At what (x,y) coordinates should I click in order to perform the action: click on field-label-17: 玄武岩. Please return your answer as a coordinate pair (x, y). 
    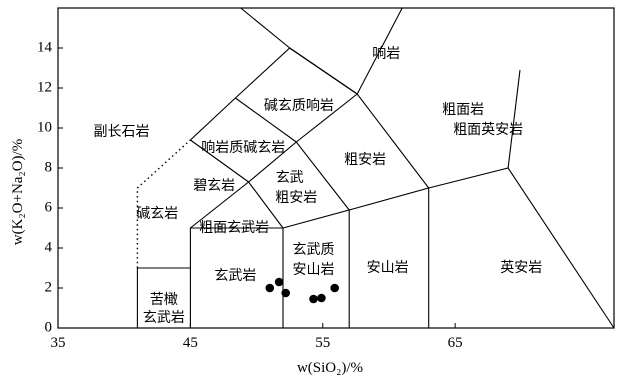
    Looking at the image, I should click on (235, 275).